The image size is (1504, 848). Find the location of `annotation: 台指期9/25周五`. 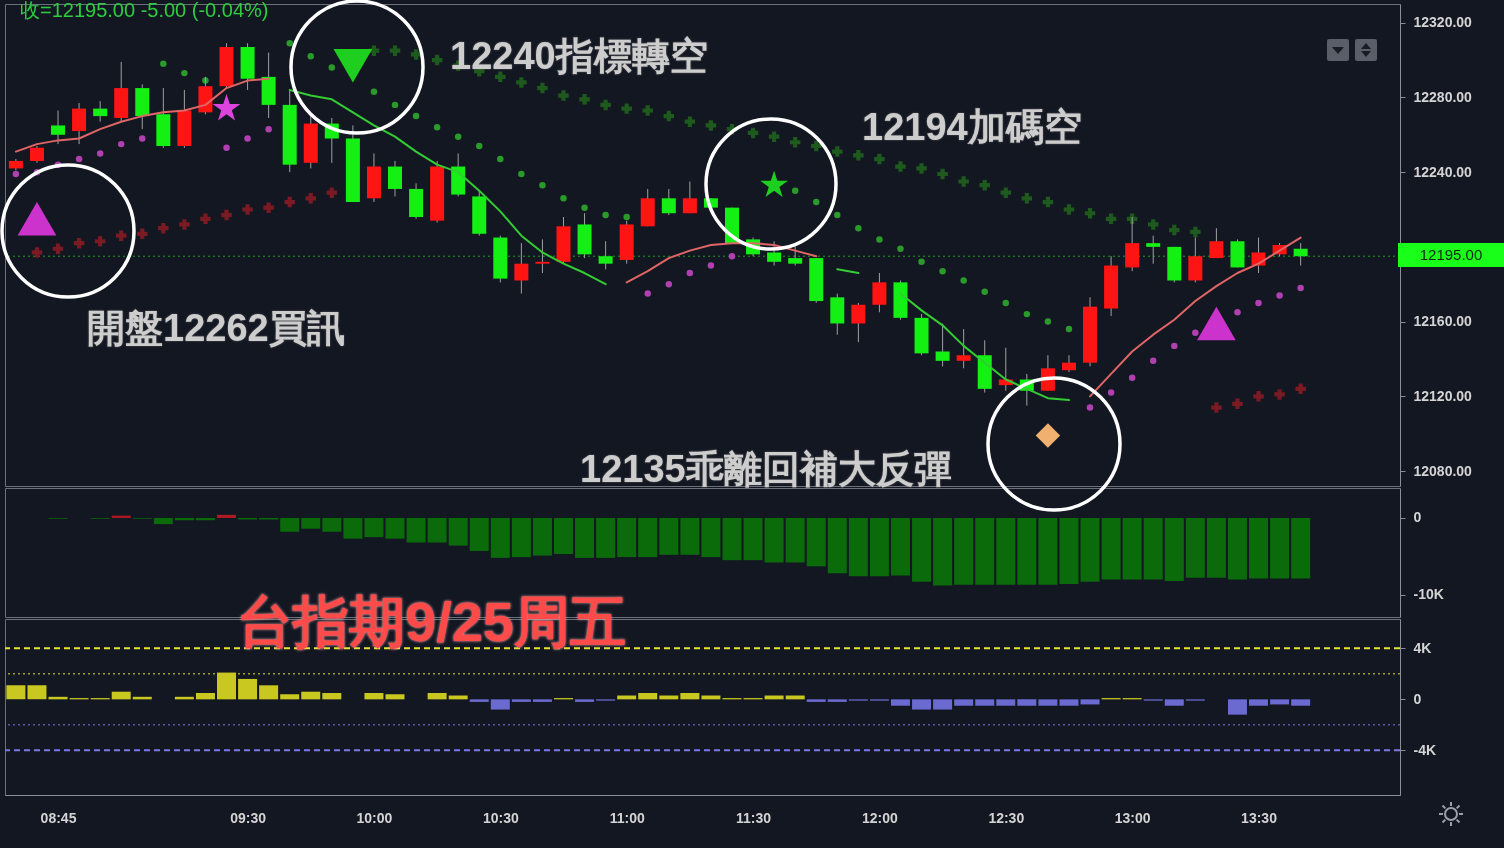

annotation: 台指期9/25周五 is located at coordinates (431, 621).